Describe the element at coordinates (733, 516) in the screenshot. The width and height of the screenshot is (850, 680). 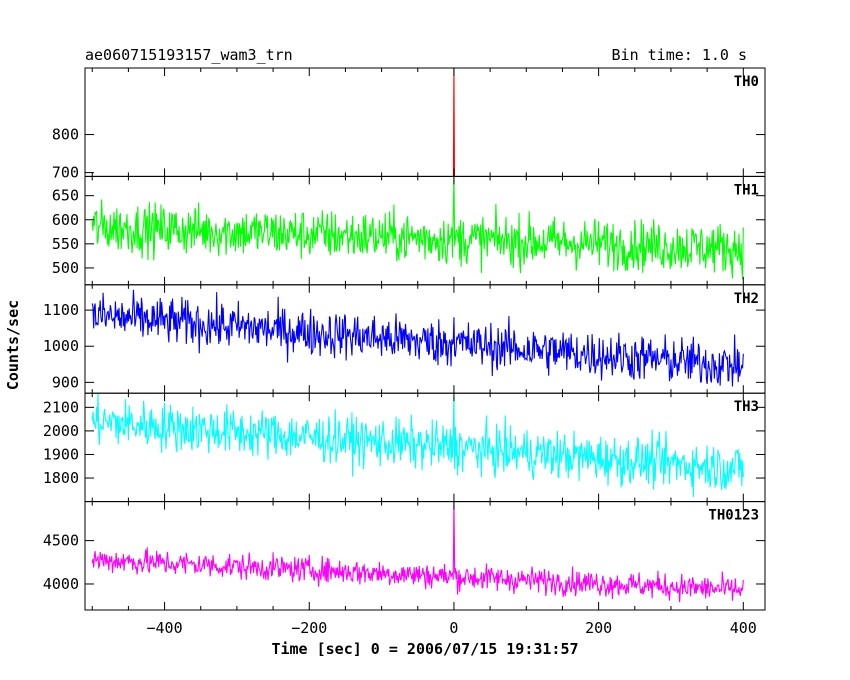
I see `panel-label-th0123: TH0123` at that location.